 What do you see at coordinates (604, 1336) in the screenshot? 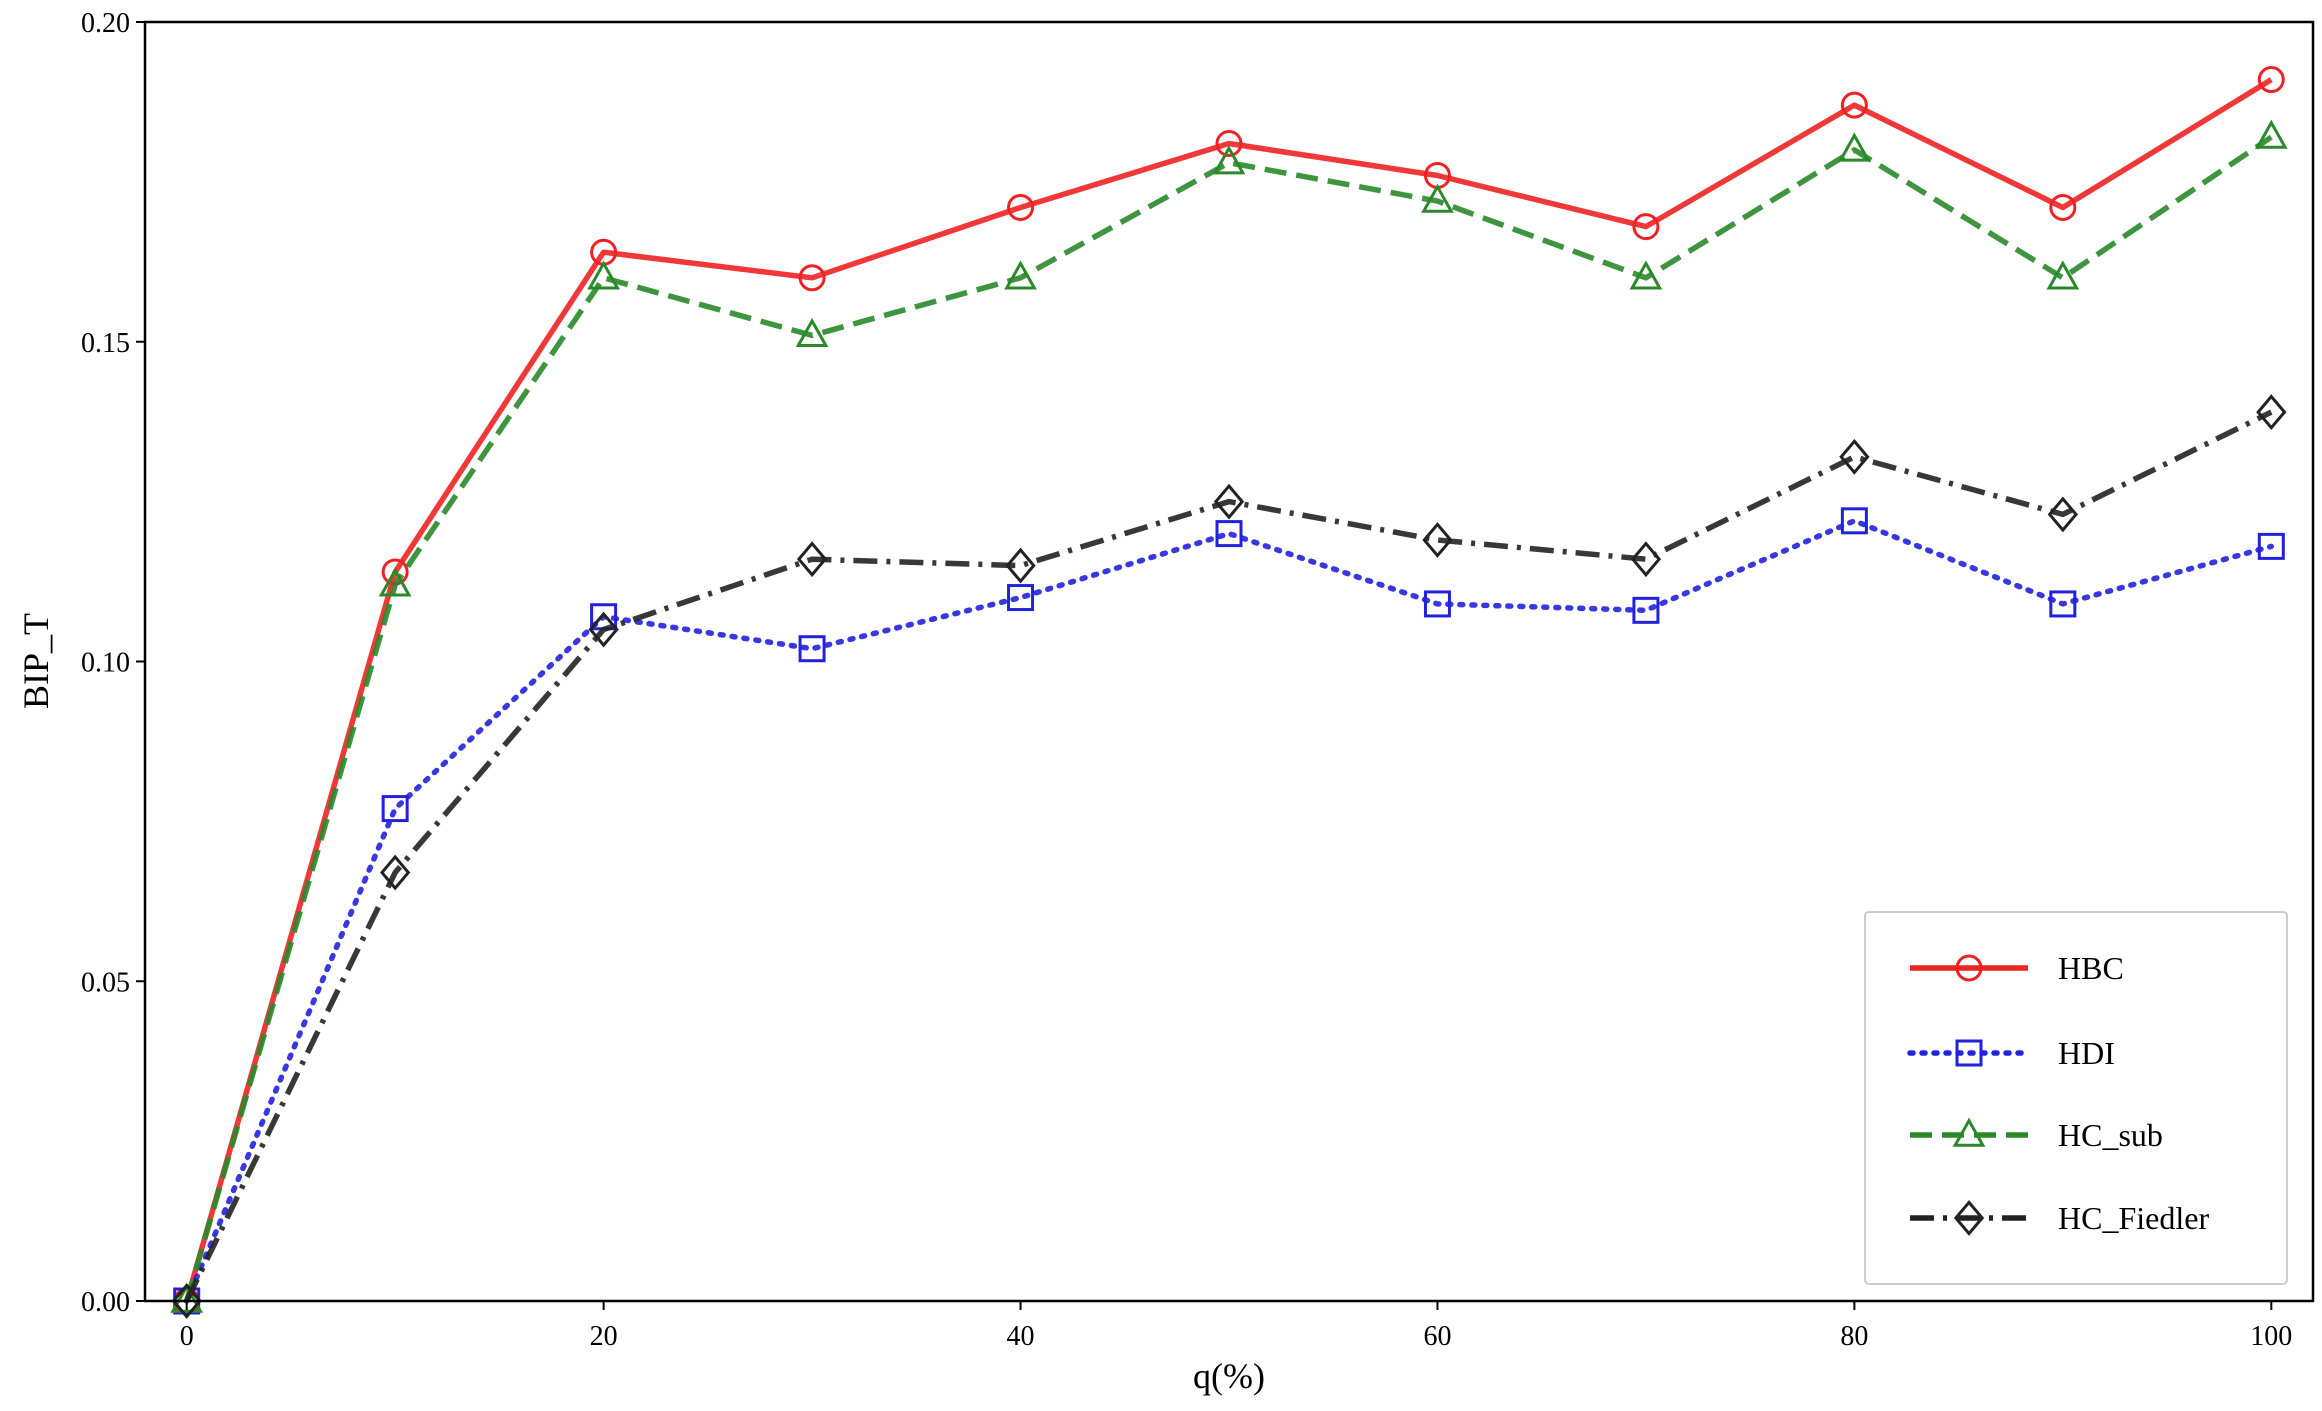
I see `x-tick-label: 20` at bounding box center [604, 1336].